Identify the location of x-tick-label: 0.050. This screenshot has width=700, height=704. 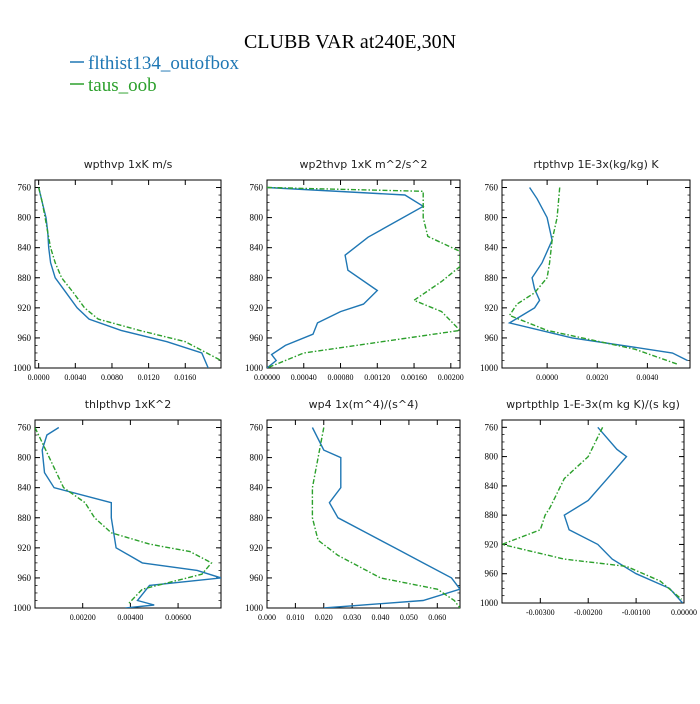
(409, 617).